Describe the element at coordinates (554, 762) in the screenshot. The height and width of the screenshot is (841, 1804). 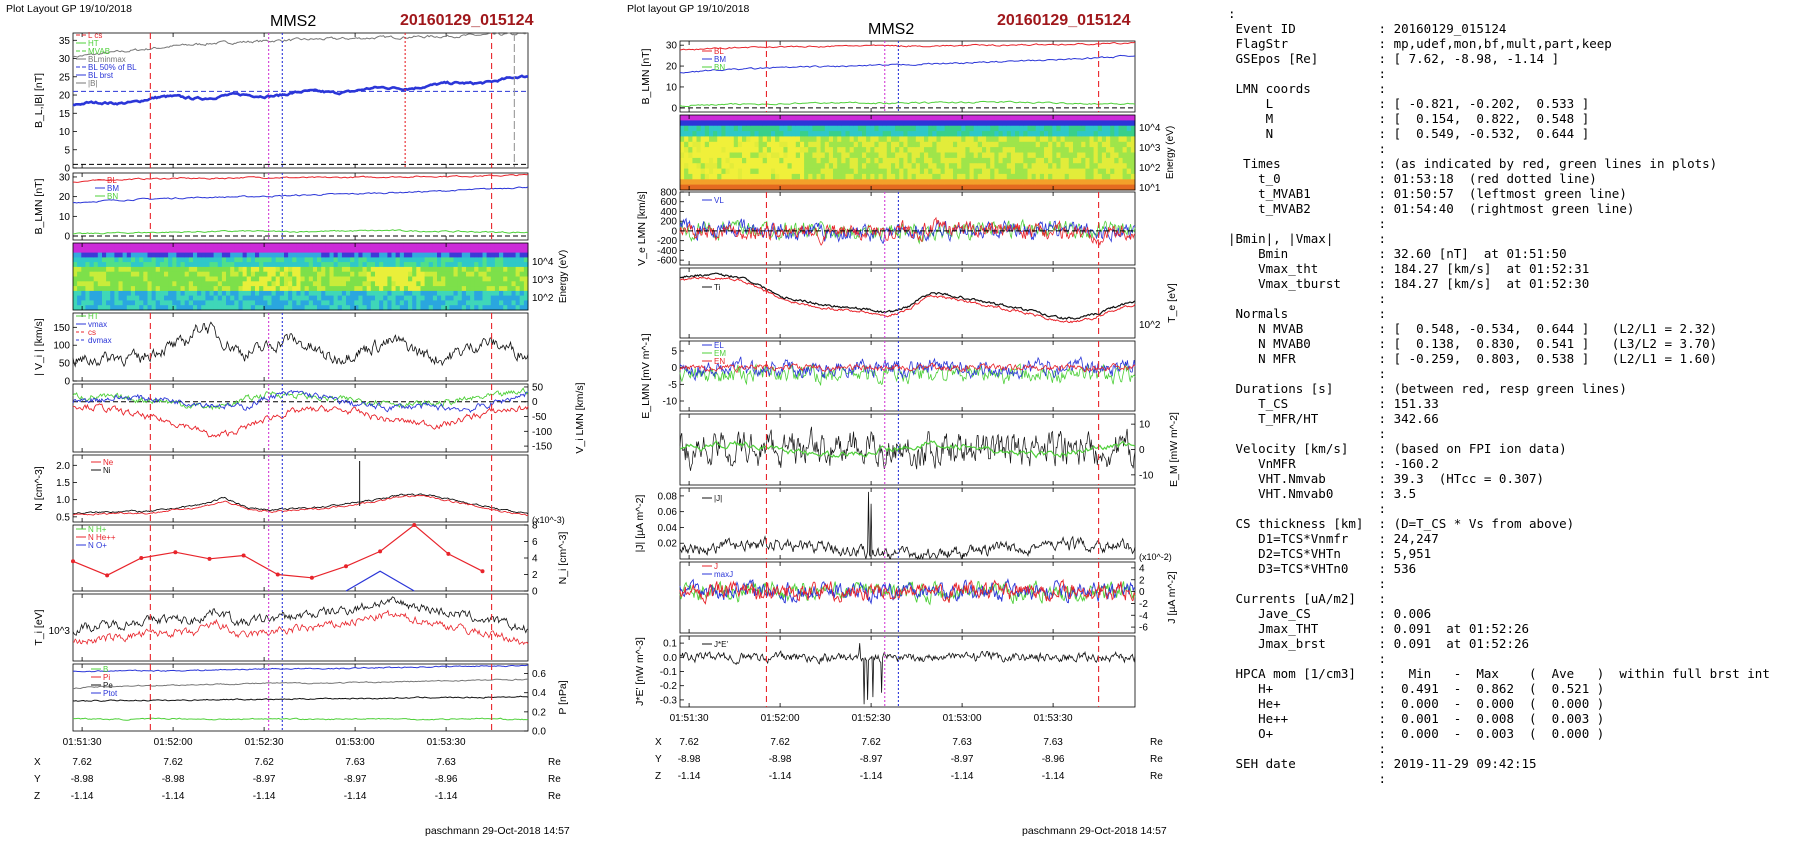
I see `position-unit: Re` at that location.